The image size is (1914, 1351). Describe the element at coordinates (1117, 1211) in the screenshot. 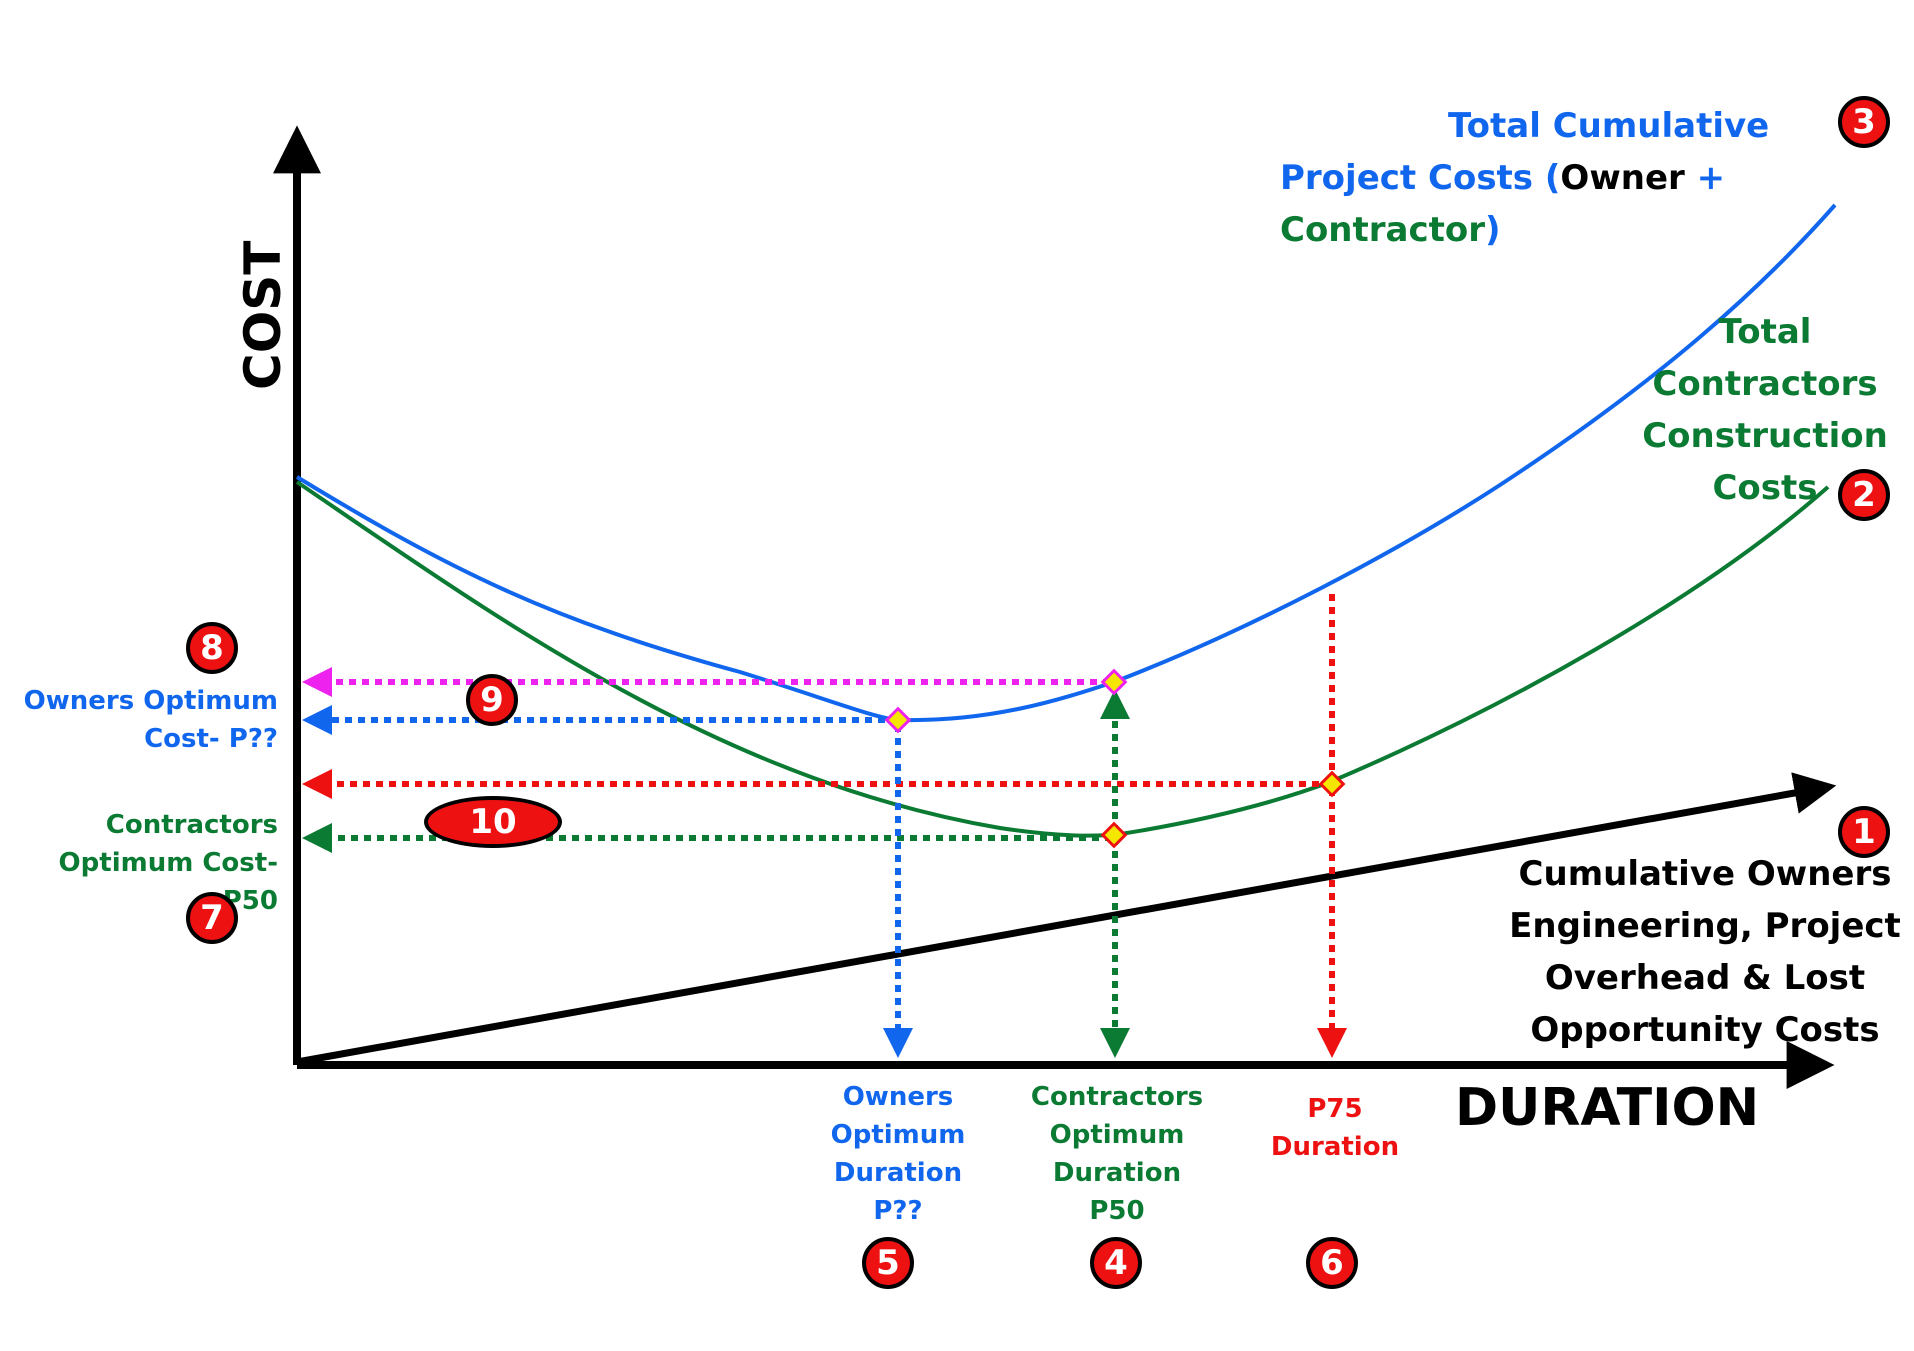

I see `contractors-duration-line4: P50` at that location.